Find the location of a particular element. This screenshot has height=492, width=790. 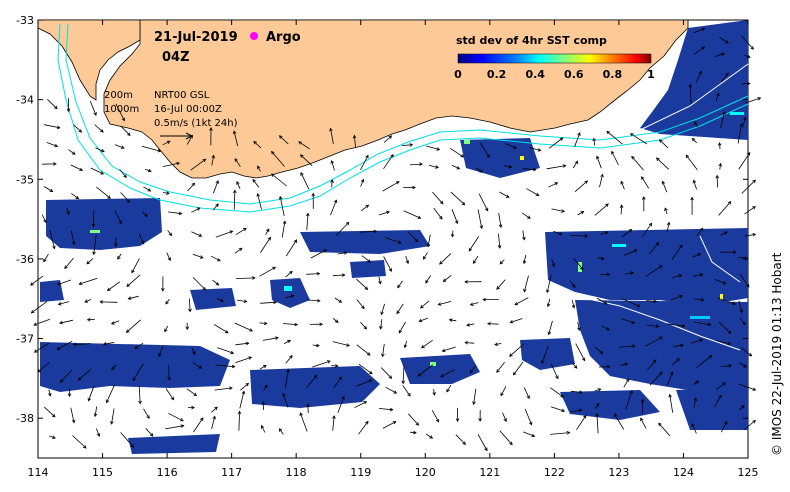

x-tick-label: 119 is located at coordinates (360, 472).